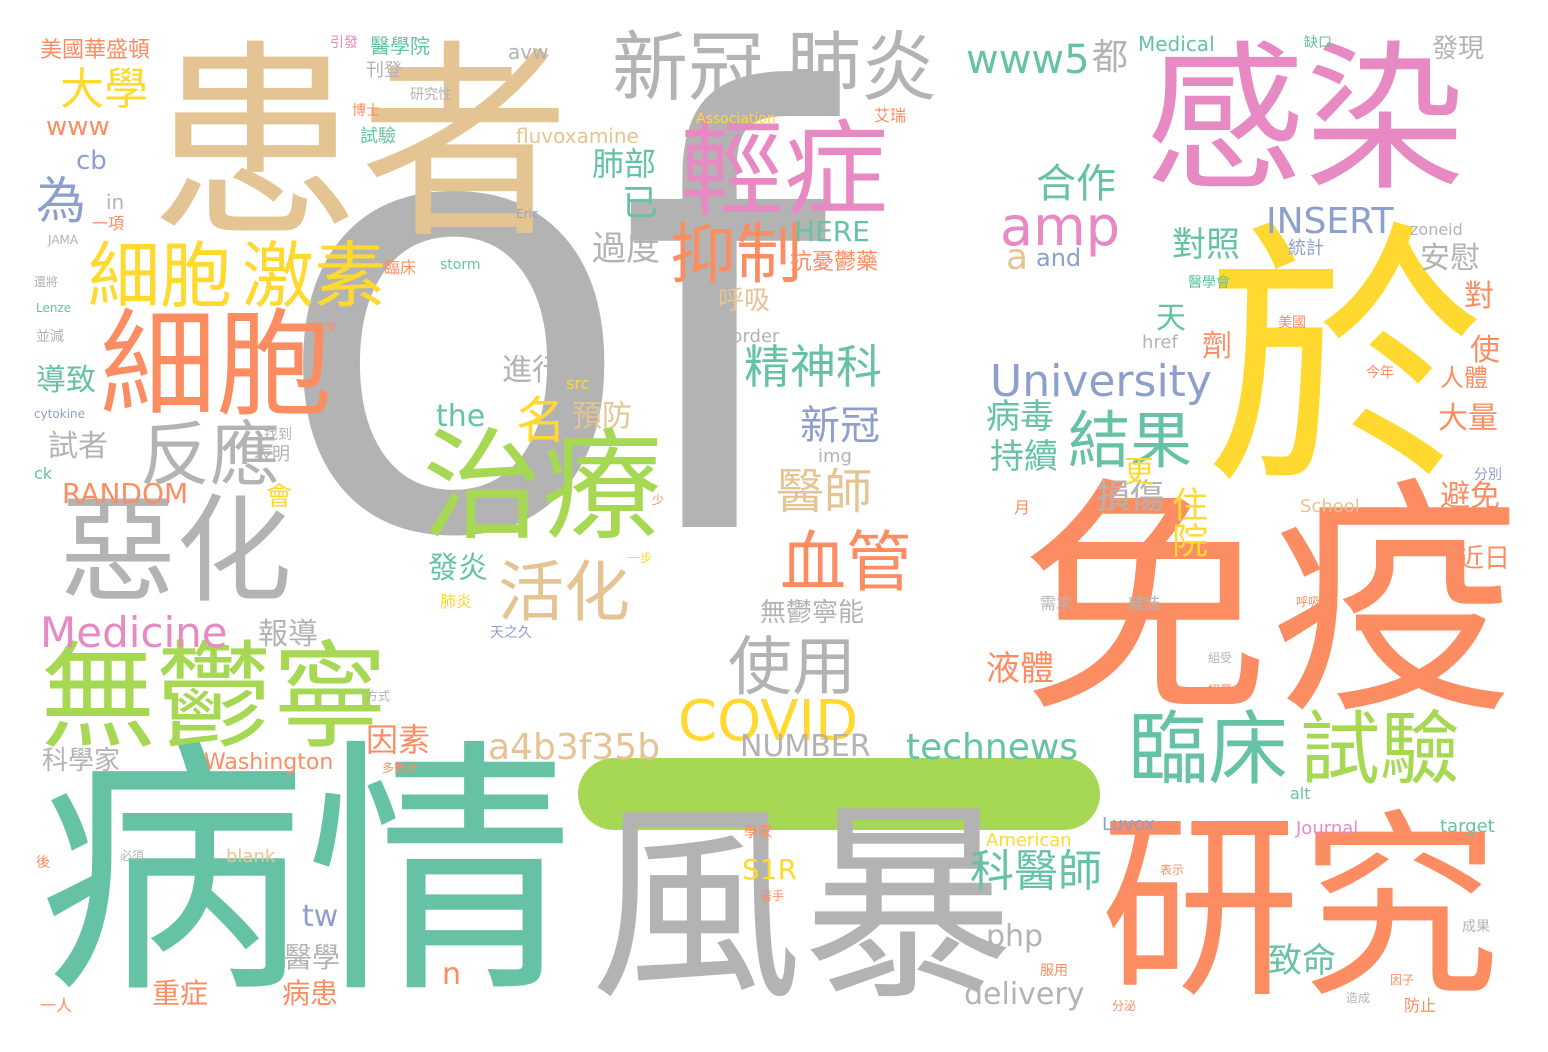 The height and width of the screenshot is (1052, 1548). What do you see at coordinates (812, 613) in the screenshot?
I see `word-fluvoxamine-can: 無鬱寧能` at bounding box center [812, 613].